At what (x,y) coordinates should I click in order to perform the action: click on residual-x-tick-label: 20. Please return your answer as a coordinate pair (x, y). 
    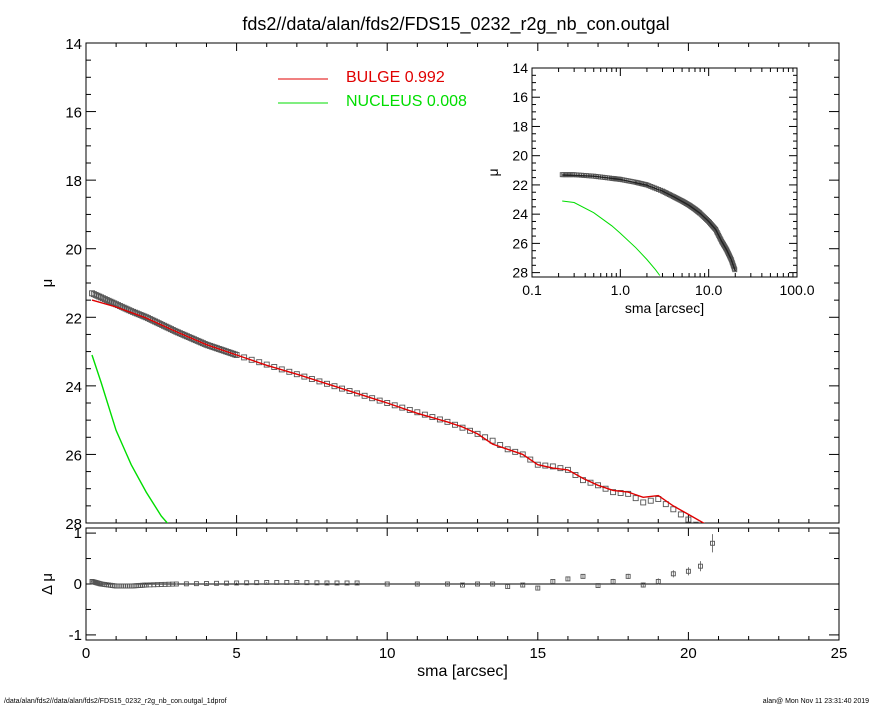
    Looking at the image, I should click on (688, 653).